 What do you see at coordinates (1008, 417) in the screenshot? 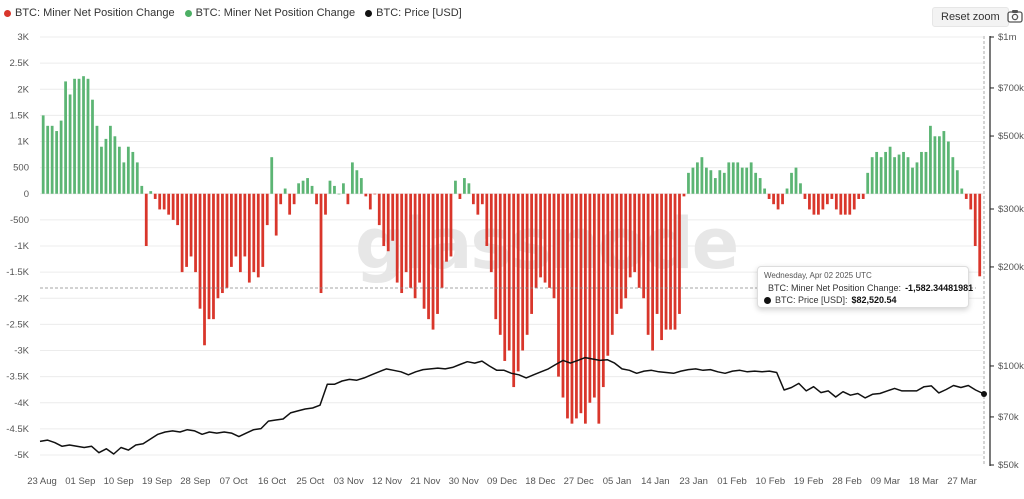
I see `right-tick-label: $70k` at bounding box center [1008, 417].